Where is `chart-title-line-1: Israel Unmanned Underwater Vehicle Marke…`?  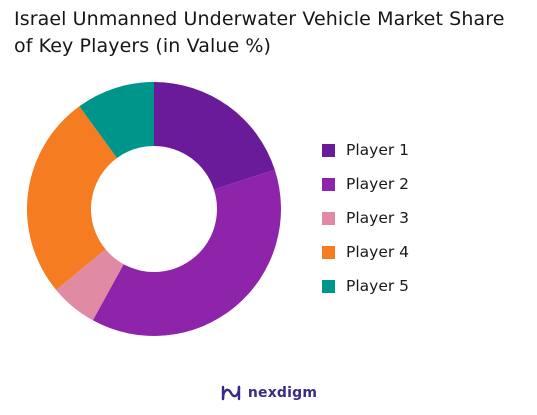
chart-title-line-1: Israel Unmanned Underwater Vehicle Marke… is located at coordinates (259, 19).